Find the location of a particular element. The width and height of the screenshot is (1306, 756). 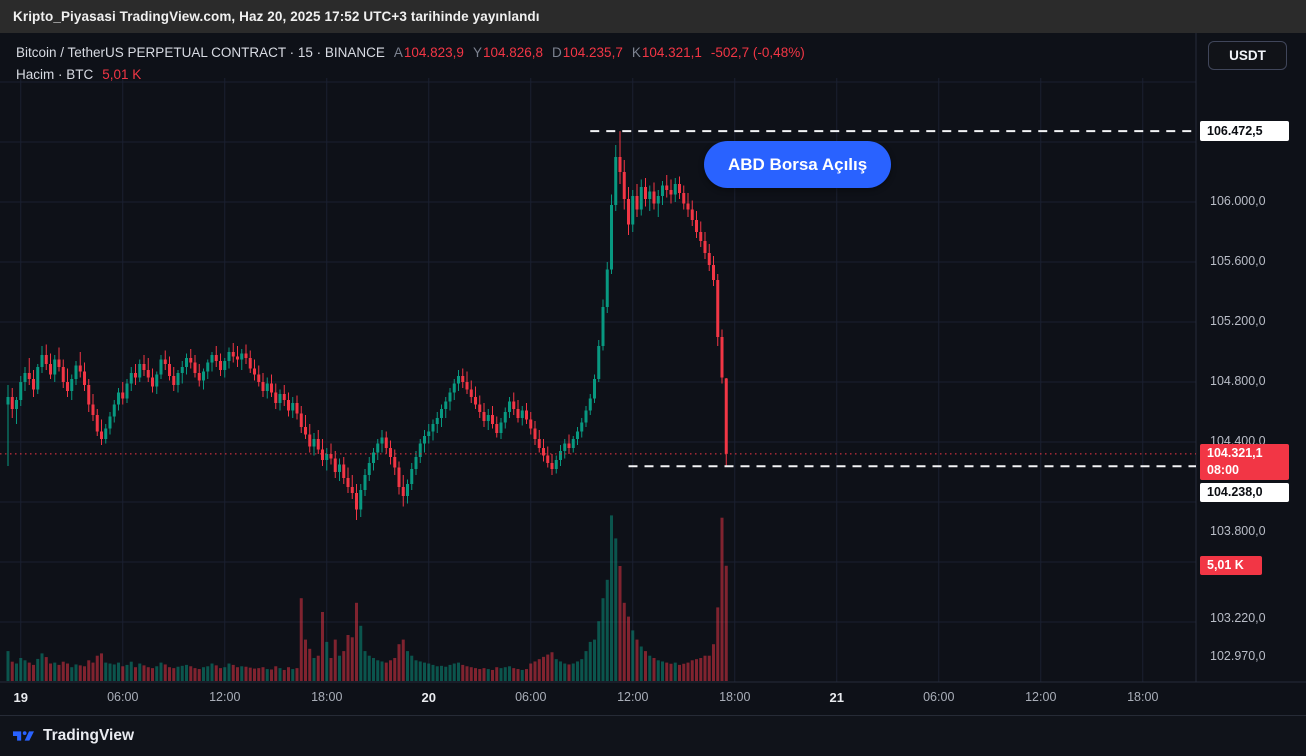

change-value: -502,7 (-0,48%) is located at coordinates (757, 52).